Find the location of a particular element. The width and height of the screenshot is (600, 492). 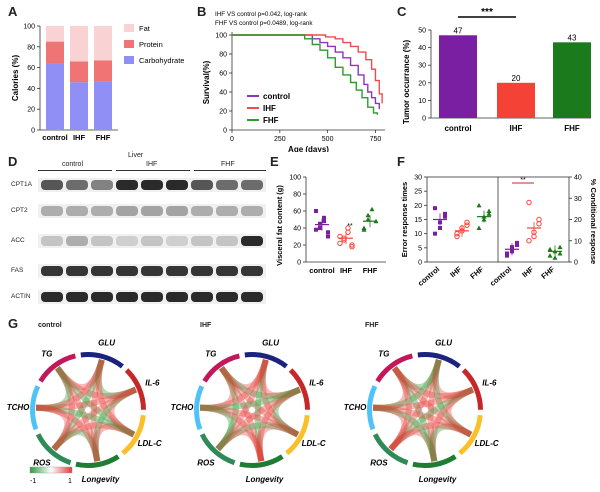

y-axis-label: Visceral fat content (g) is located at coordinates (279, 225).